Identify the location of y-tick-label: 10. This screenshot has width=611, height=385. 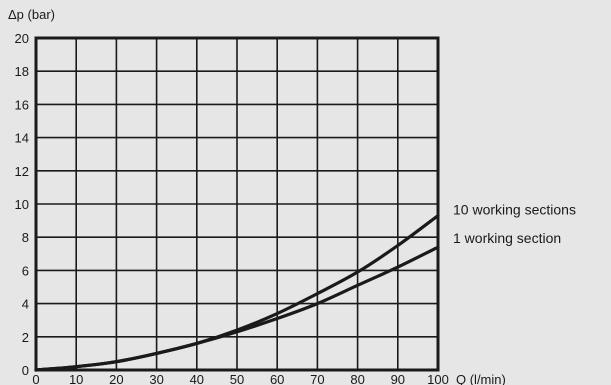
(22, 204).